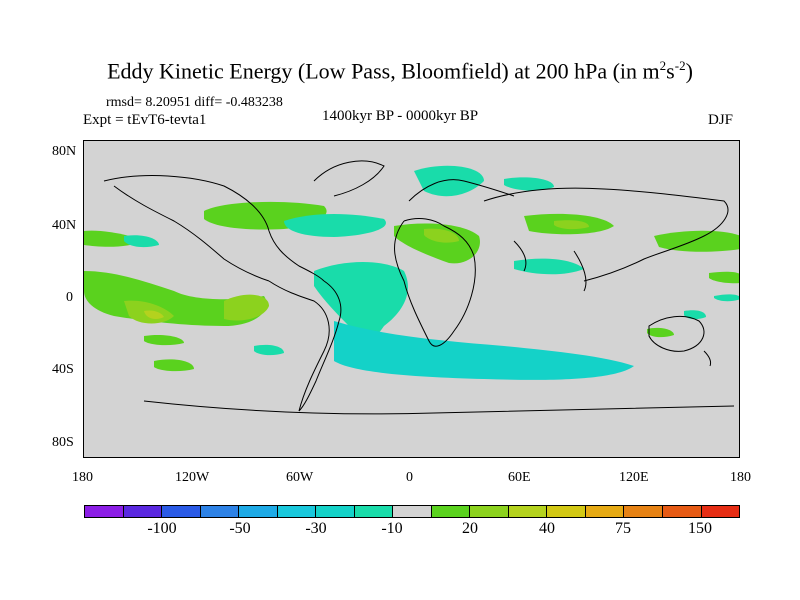 The image size is (800, 600). What do you see at coordinates (400, 116) in the screenshot?
I see `period-label: 1400kyr BP - 0000kyr BP` at bounding box center [400, 116].